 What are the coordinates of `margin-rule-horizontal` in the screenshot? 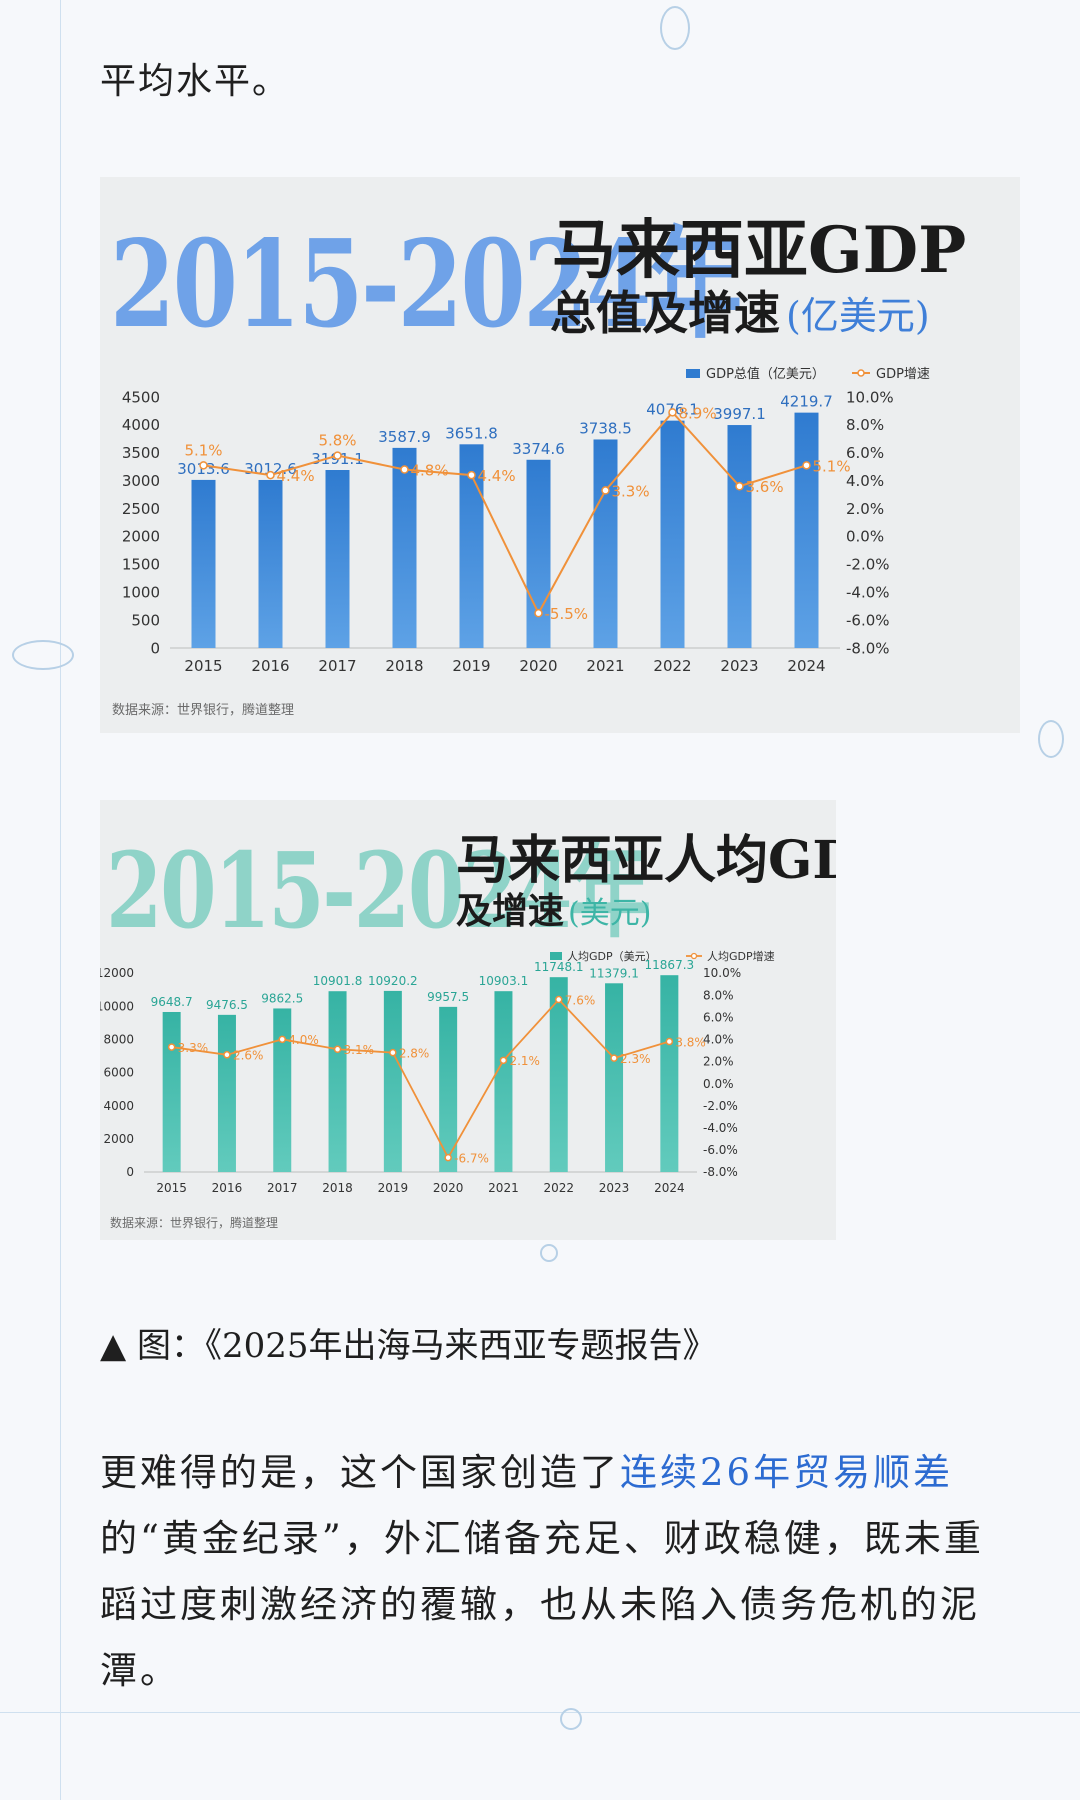 It's located at (540, 1712).